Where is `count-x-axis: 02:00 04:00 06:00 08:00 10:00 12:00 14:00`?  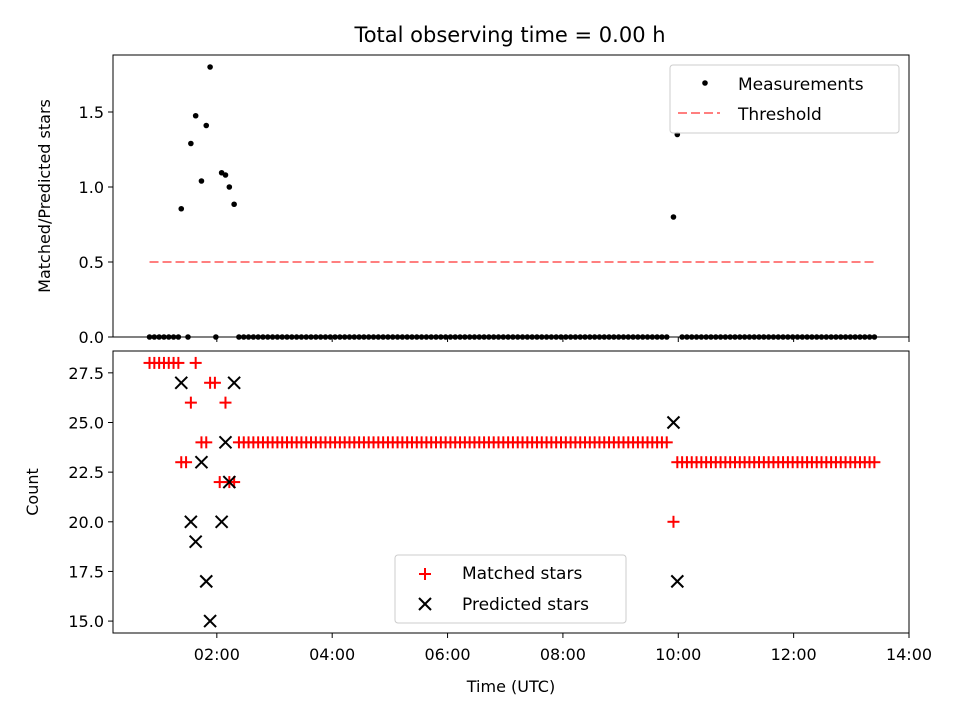
count-x-axis: 02:00 04:00 06:00 08:00 10:00 12:00 14:00 is located at coordinates (563, 648).